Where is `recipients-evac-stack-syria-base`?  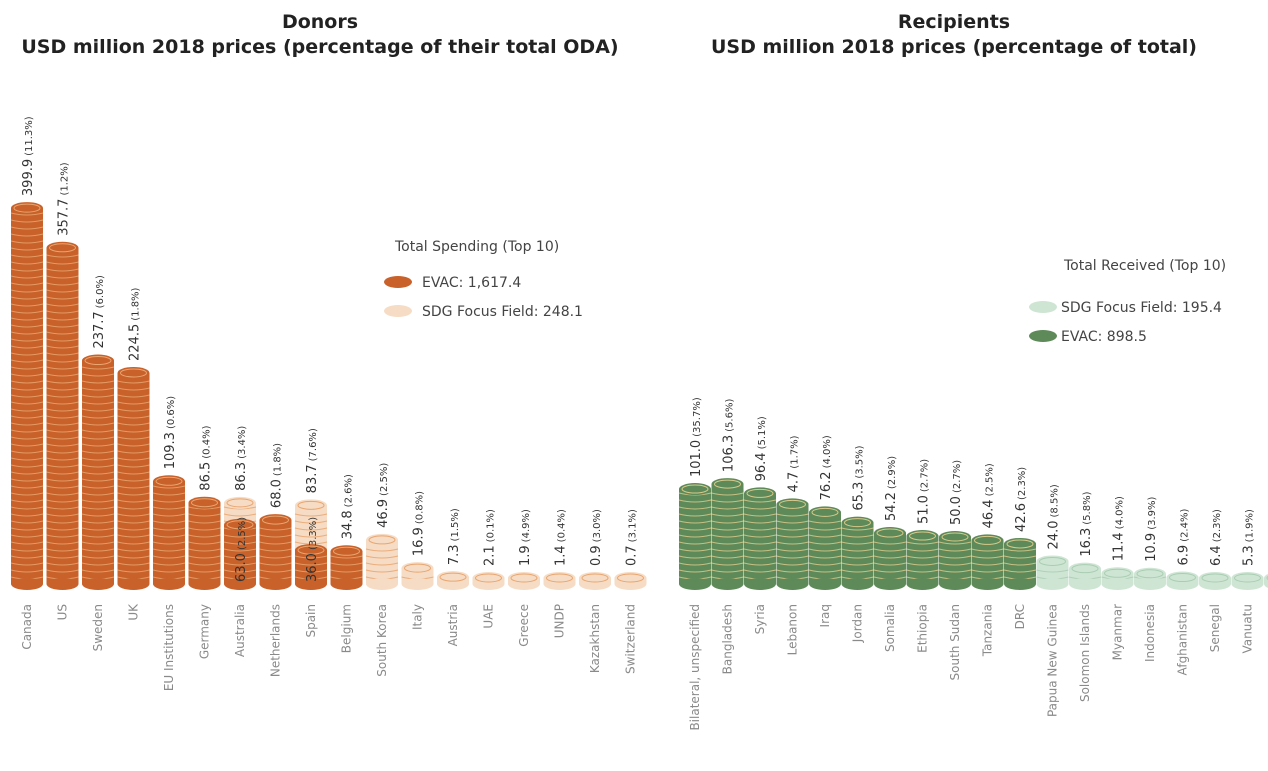
recipients-evac-stack-syria-base is located at coordinates (760, 584).